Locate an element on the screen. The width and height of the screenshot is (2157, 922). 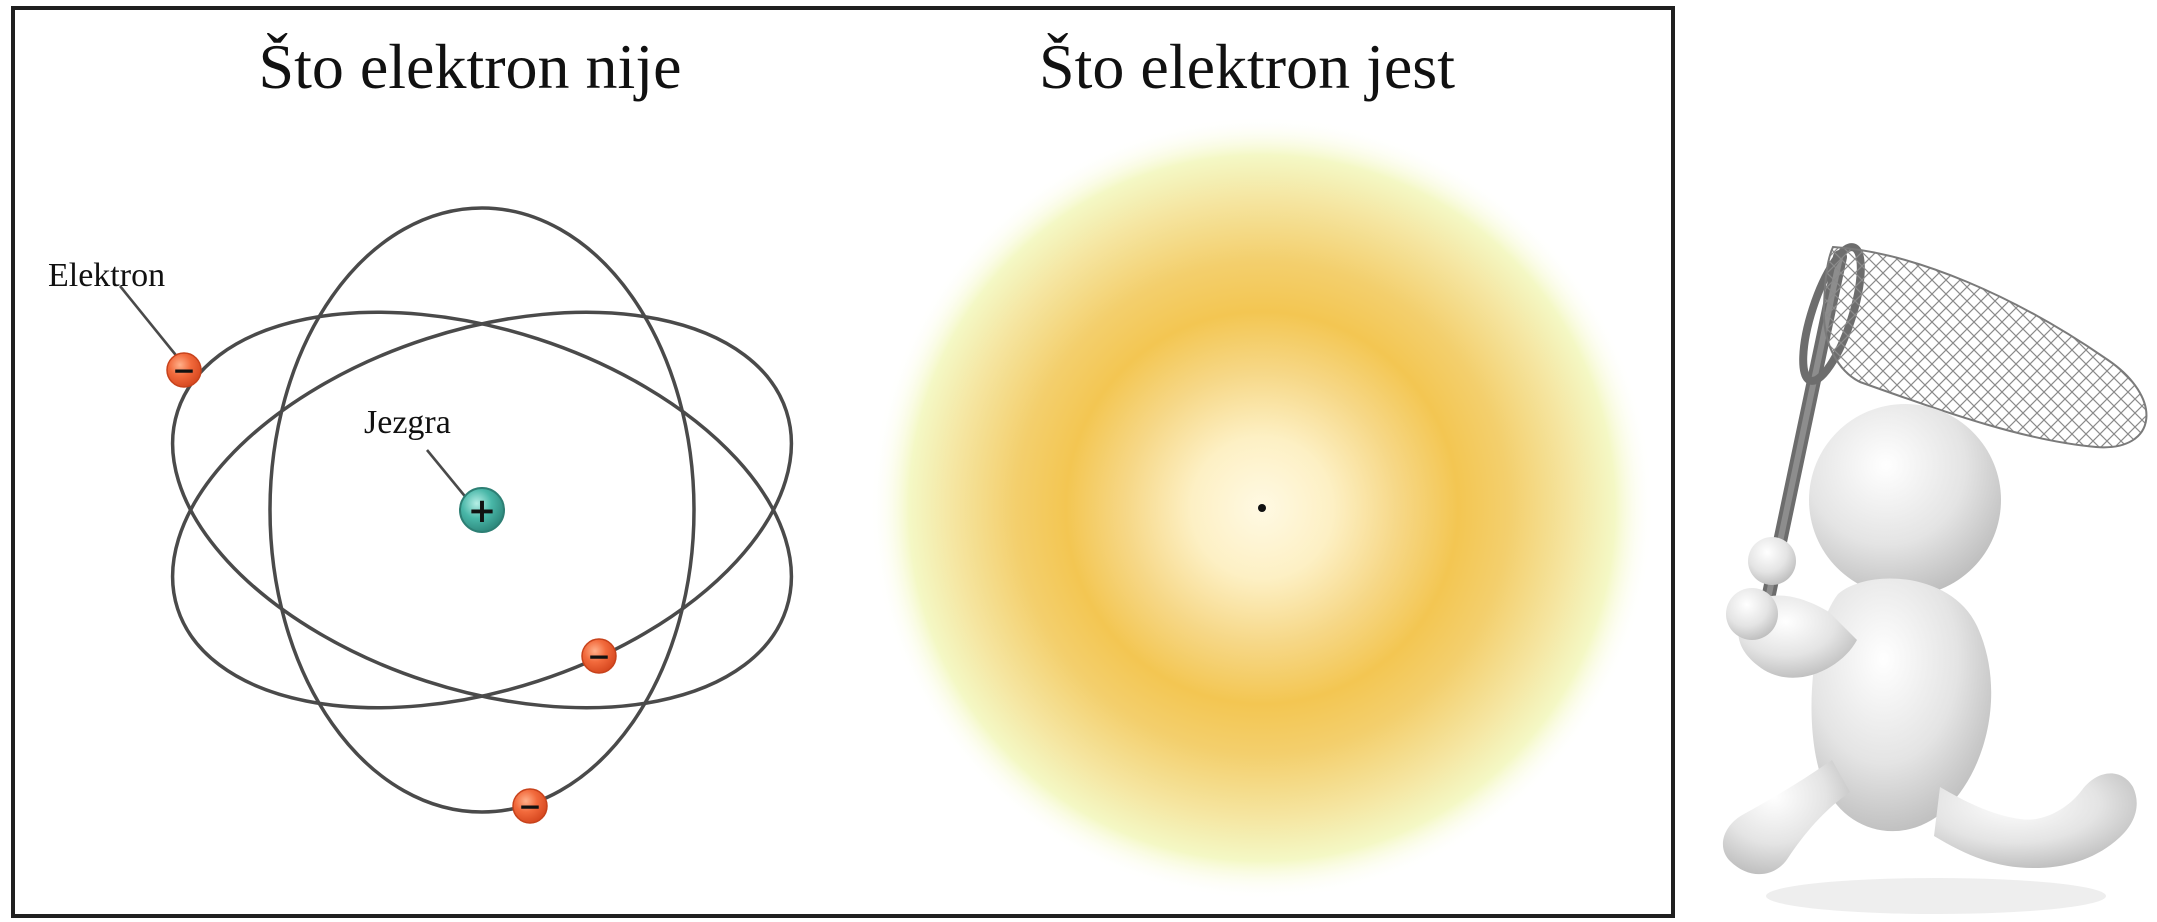
figure-hand-upper is located at coordinates (1772, 561).